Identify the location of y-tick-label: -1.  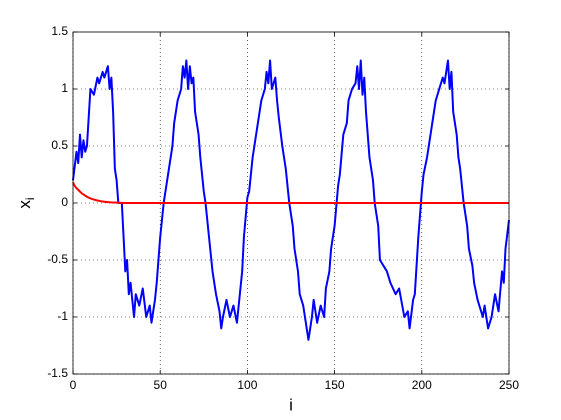
(62, 316).